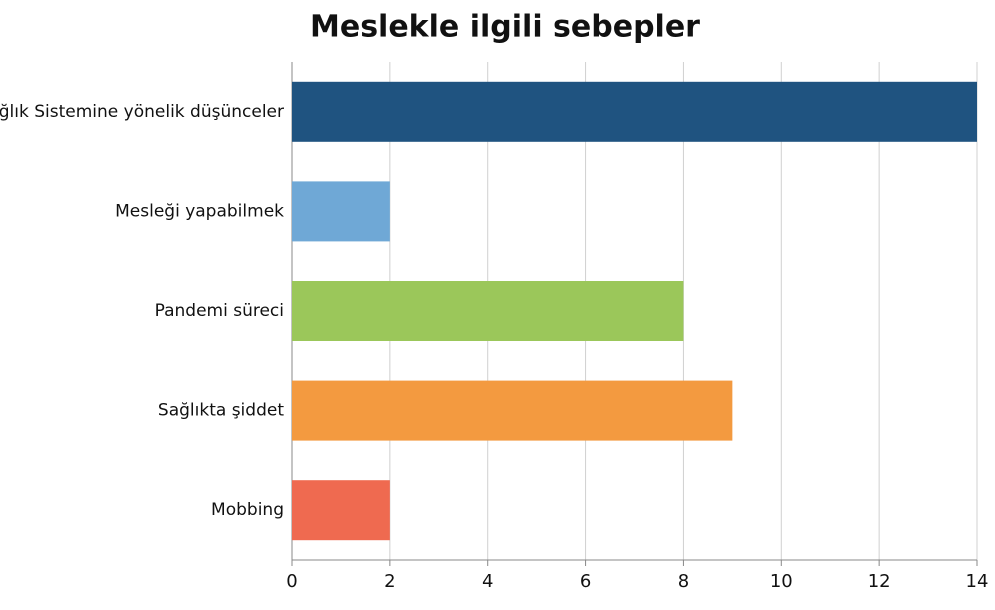  Describe the element at coordinates (142, 112) in the screenshot. I see `y-tick-label: Sağlık Sistemine yönelik düşünceler` at that location.